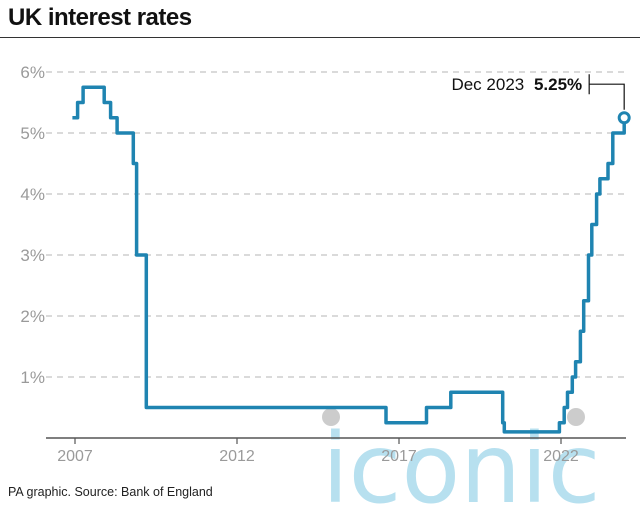  Describe the element at coordinates (32, 194) in the screenshot. I see `y-tick-label: 4%` at that location.